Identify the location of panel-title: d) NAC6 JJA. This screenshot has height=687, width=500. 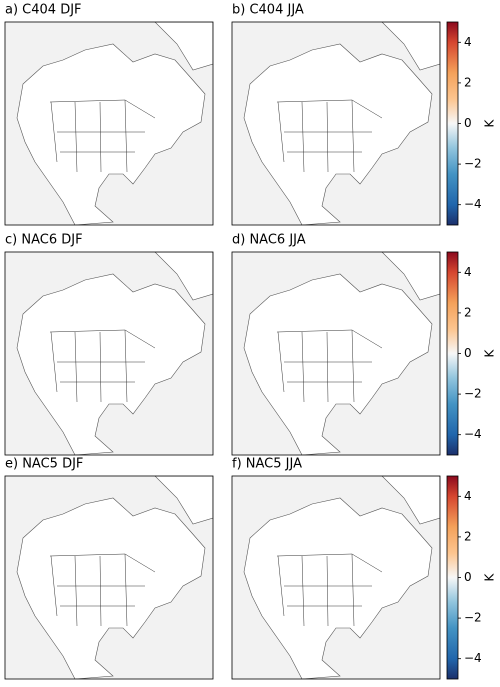
(269, 240).